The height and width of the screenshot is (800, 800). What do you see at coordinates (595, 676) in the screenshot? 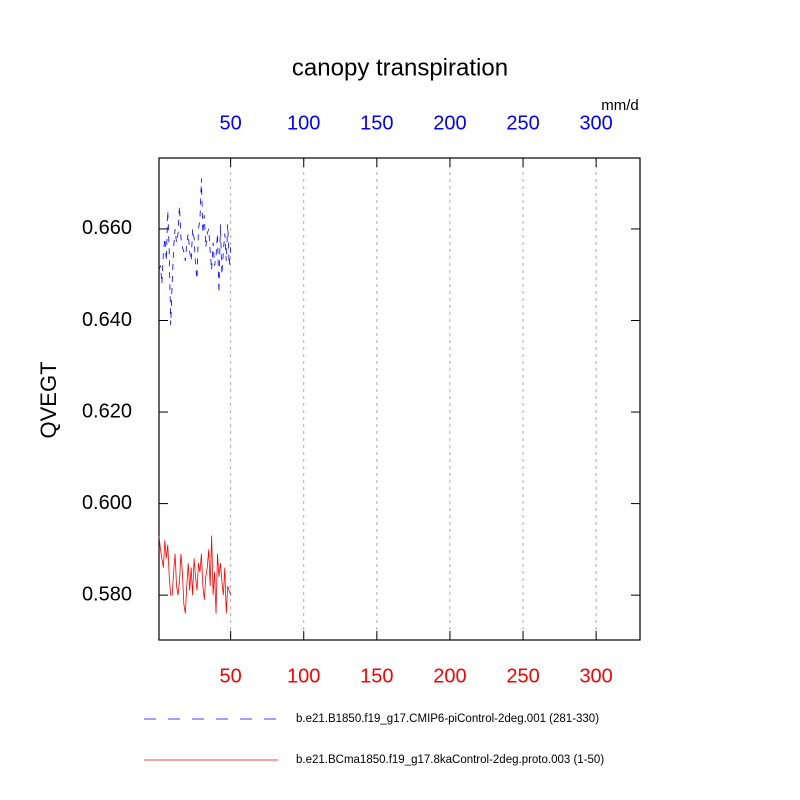
I see `x-tick-label: 300` at bounding box center [595, 676].